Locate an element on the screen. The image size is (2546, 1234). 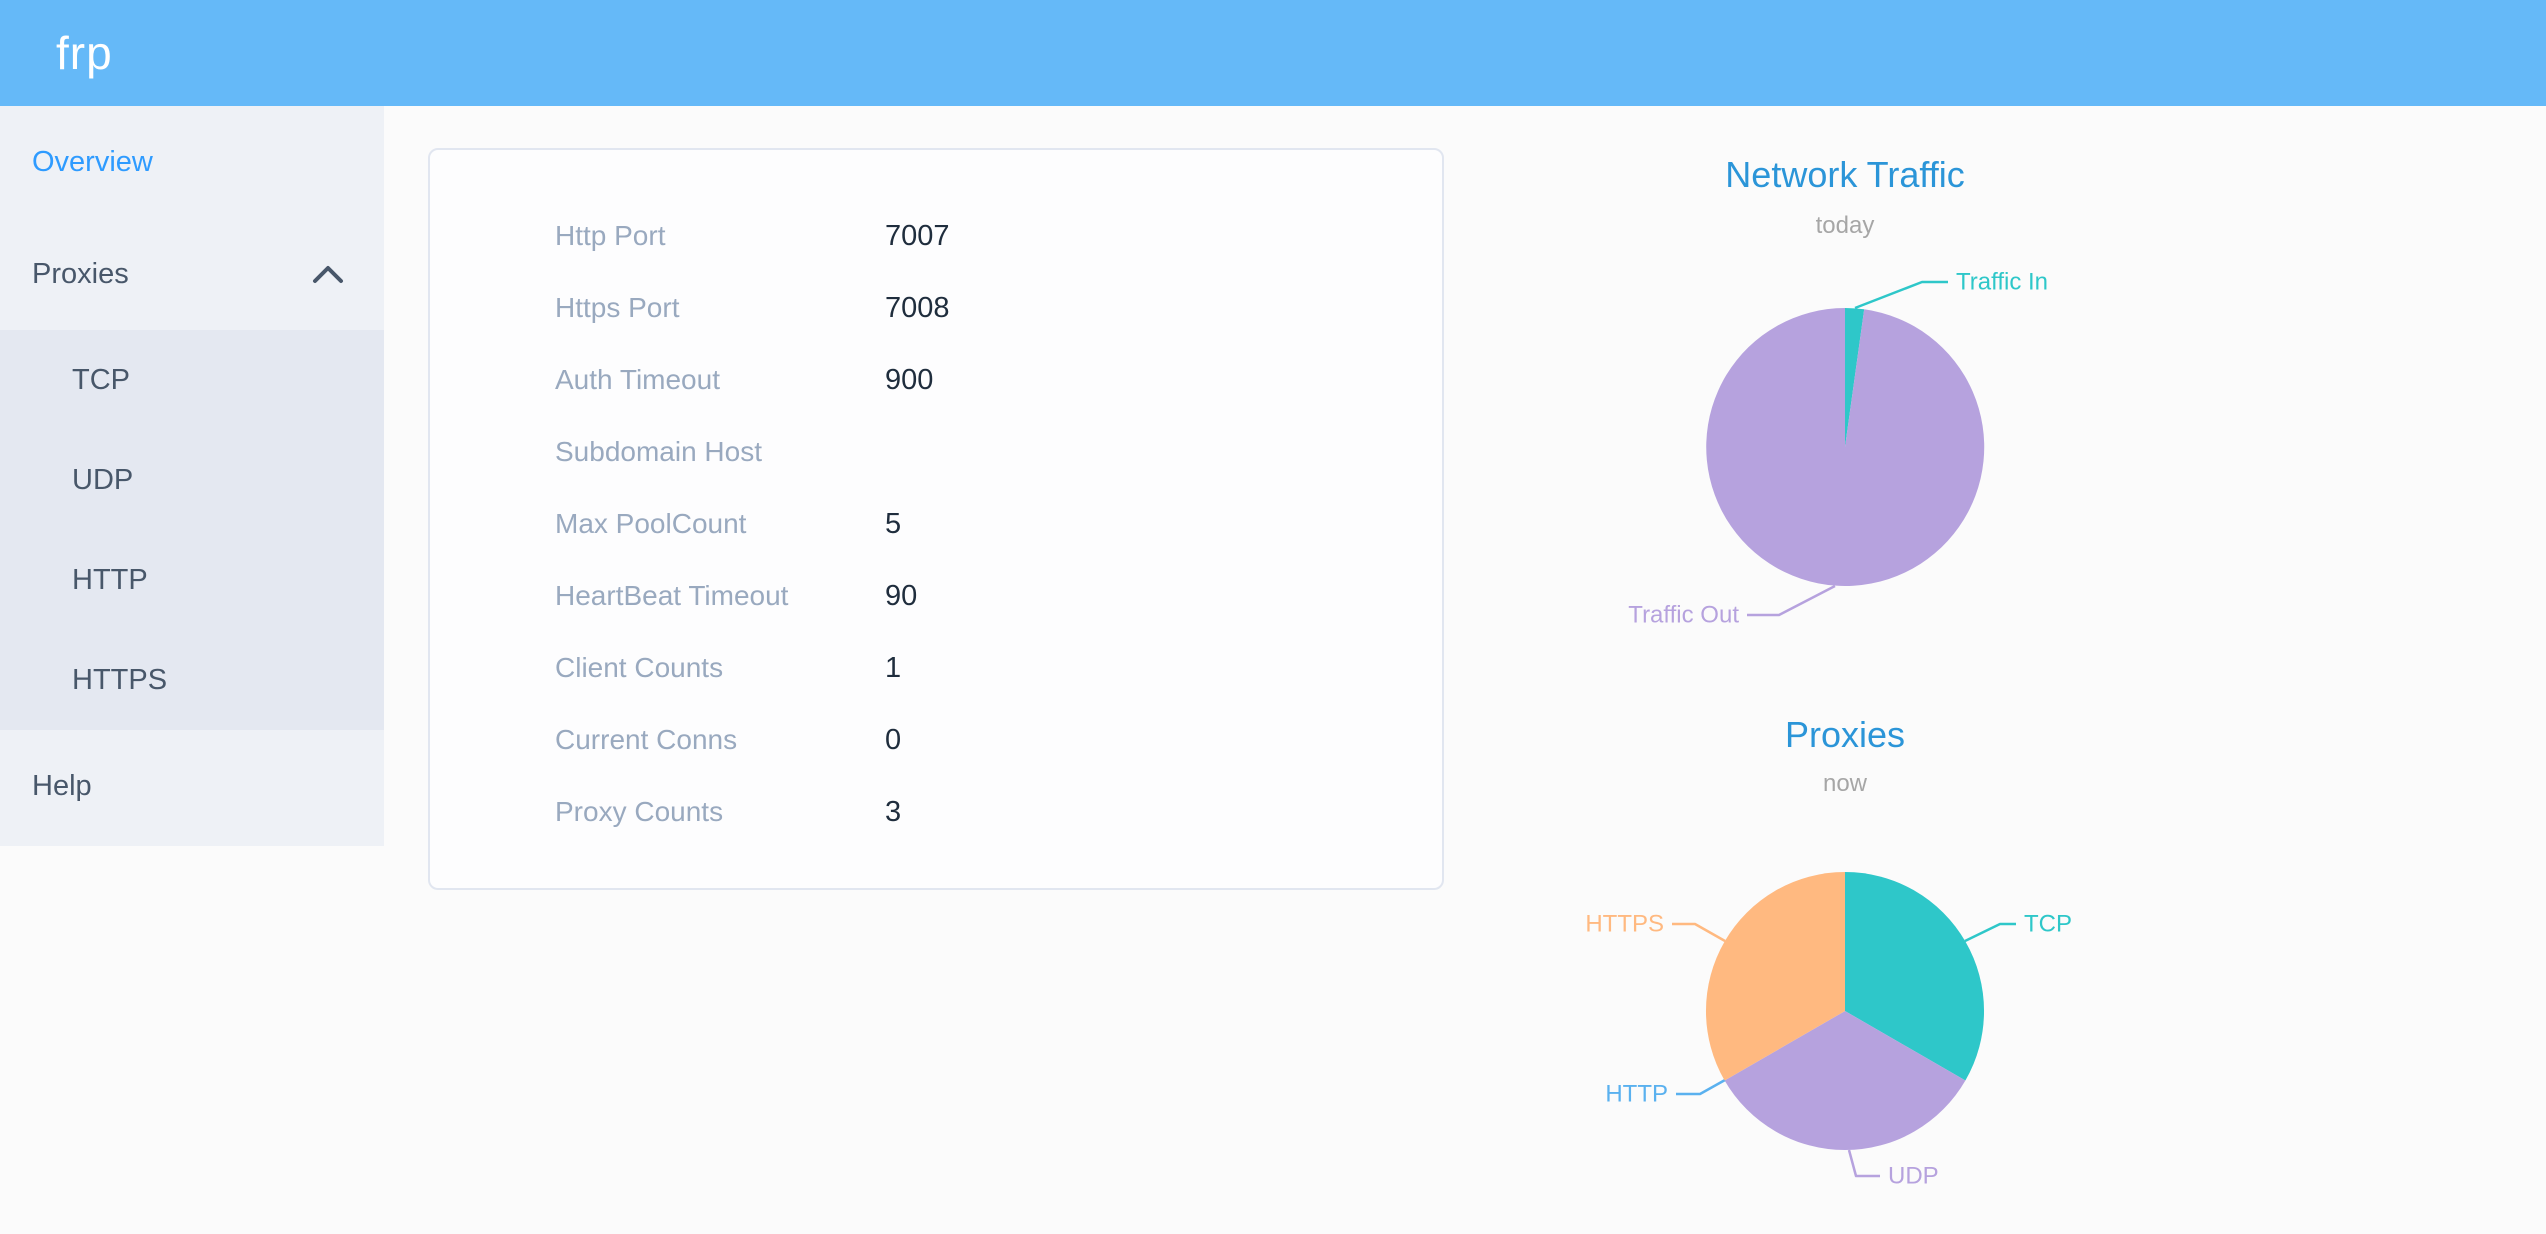
pie-label-line-traffic-out is located at coordinates (1791, 600).